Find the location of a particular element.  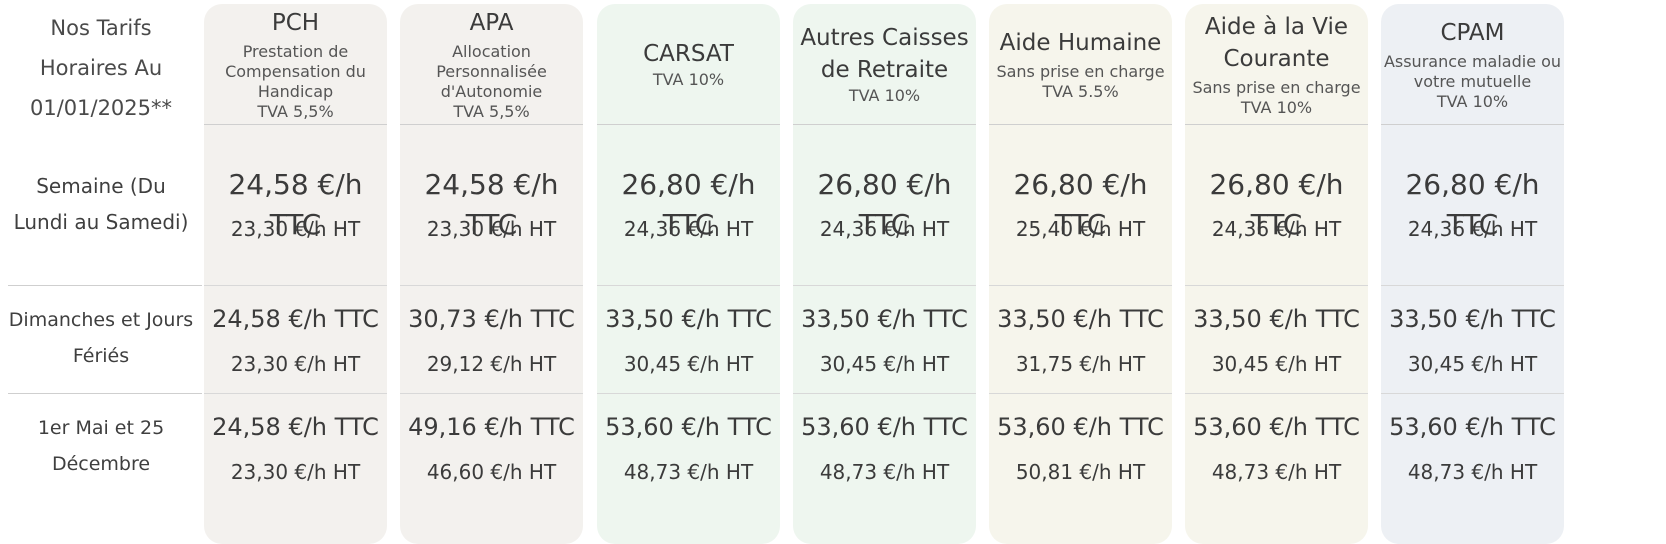

column-tva: TVA 5.5% is located at coordinates (1080, 91).